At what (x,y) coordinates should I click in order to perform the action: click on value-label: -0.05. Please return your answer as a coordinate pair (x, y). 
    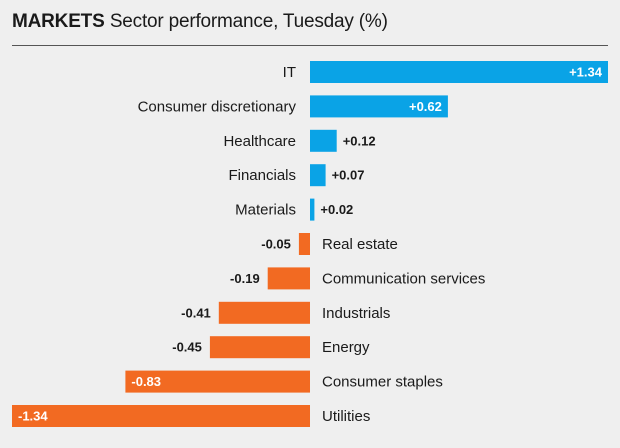
    Looking at the image, I should click on (276, 244).